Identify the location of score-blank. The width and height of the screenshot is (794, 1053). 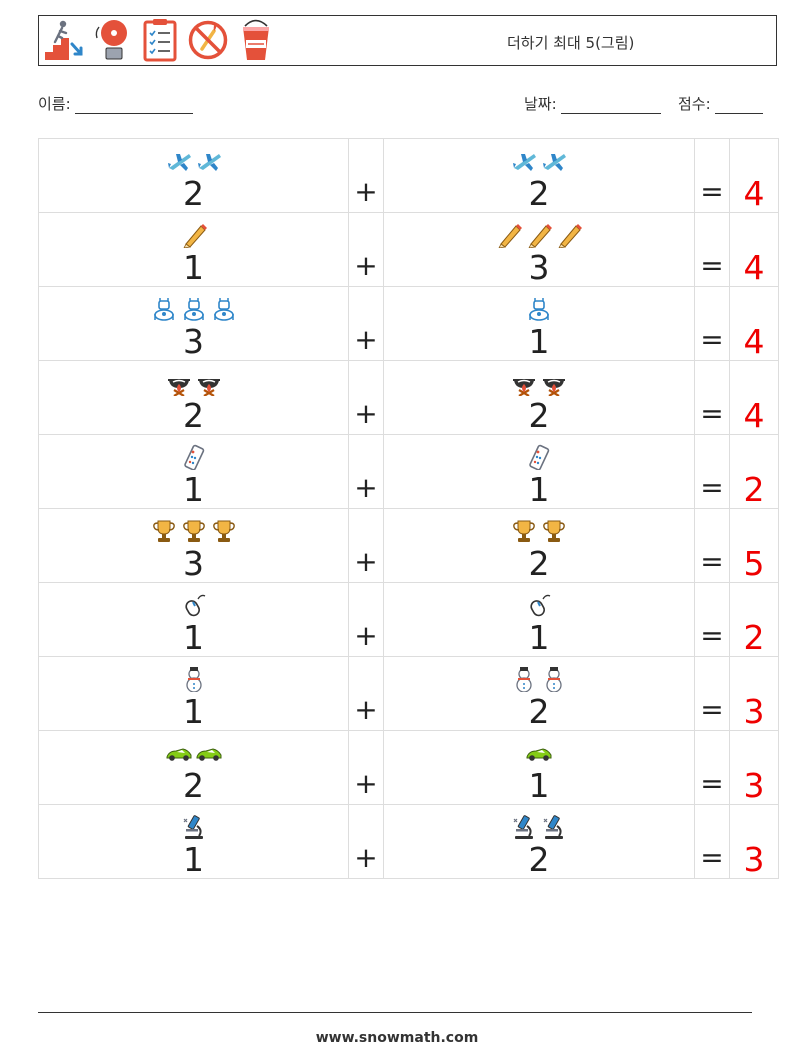
(739, 106).